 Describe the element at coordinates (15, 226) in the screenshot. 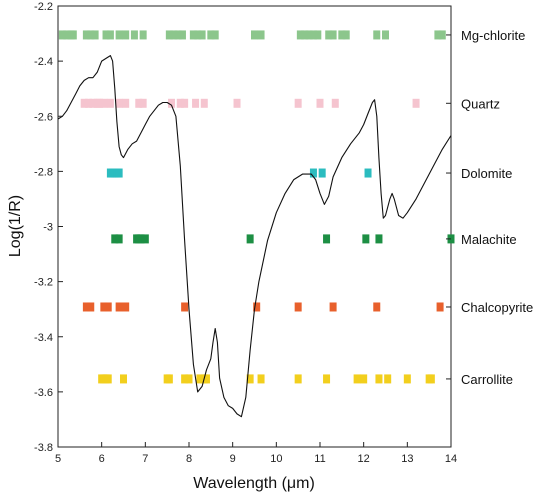

I see `y-axis-title: Log(1/R)` at that location.